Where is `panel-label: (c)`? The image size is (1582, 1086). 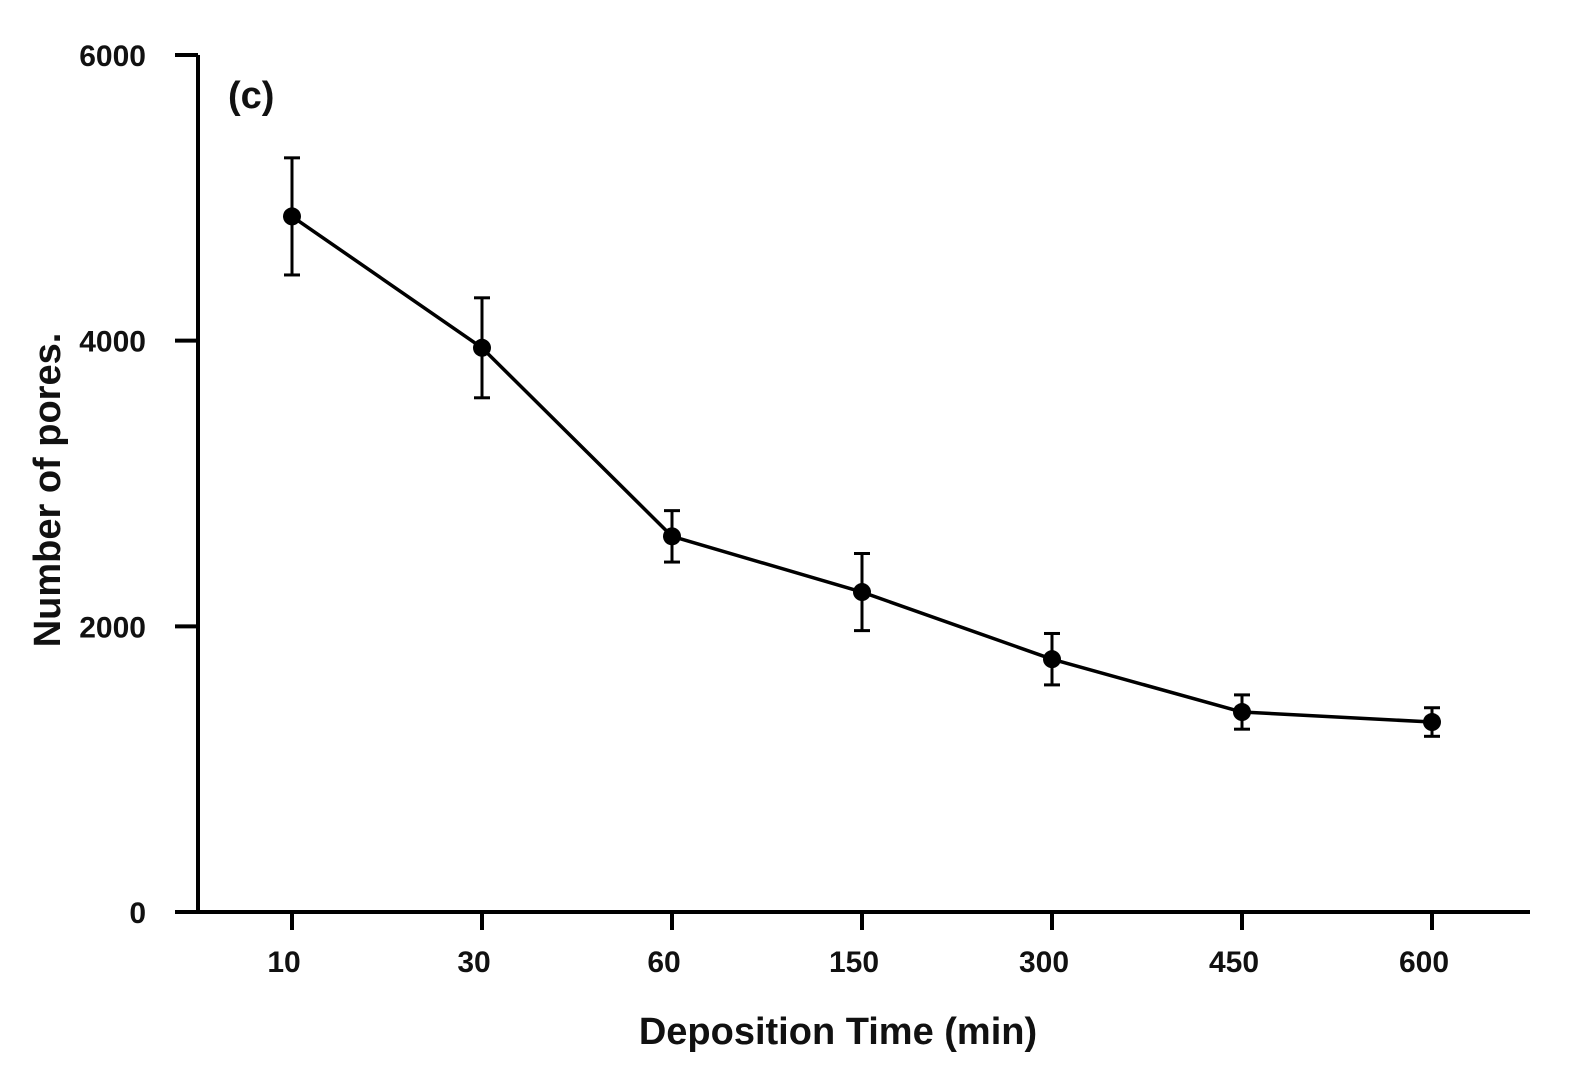
panel-label: (c) is located at coordinates (251, 96).